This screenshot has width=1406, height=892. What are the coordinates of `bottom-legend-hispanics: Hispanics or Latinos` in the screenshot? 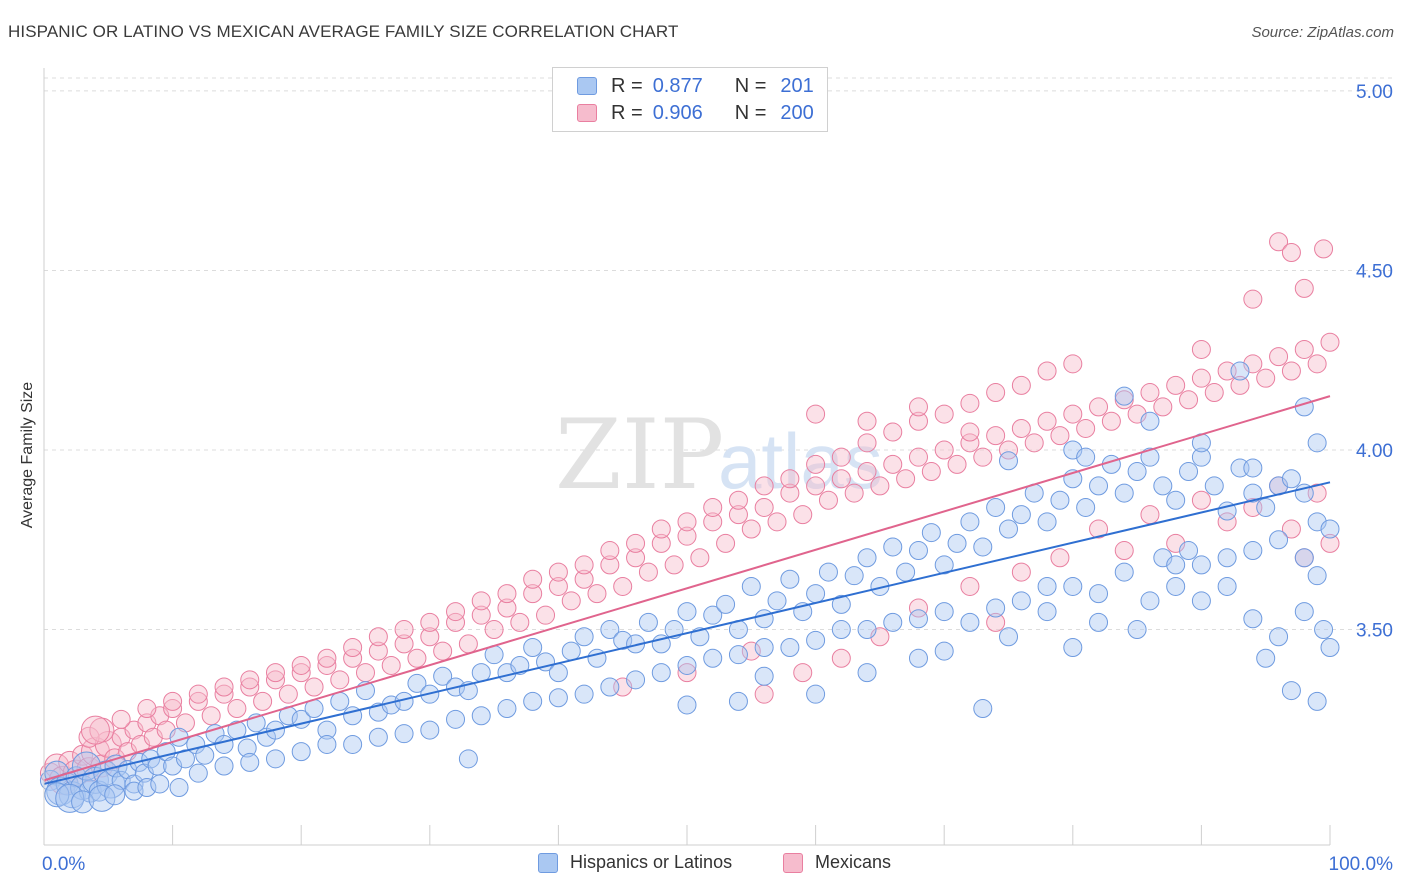 It's located at (635, 862).